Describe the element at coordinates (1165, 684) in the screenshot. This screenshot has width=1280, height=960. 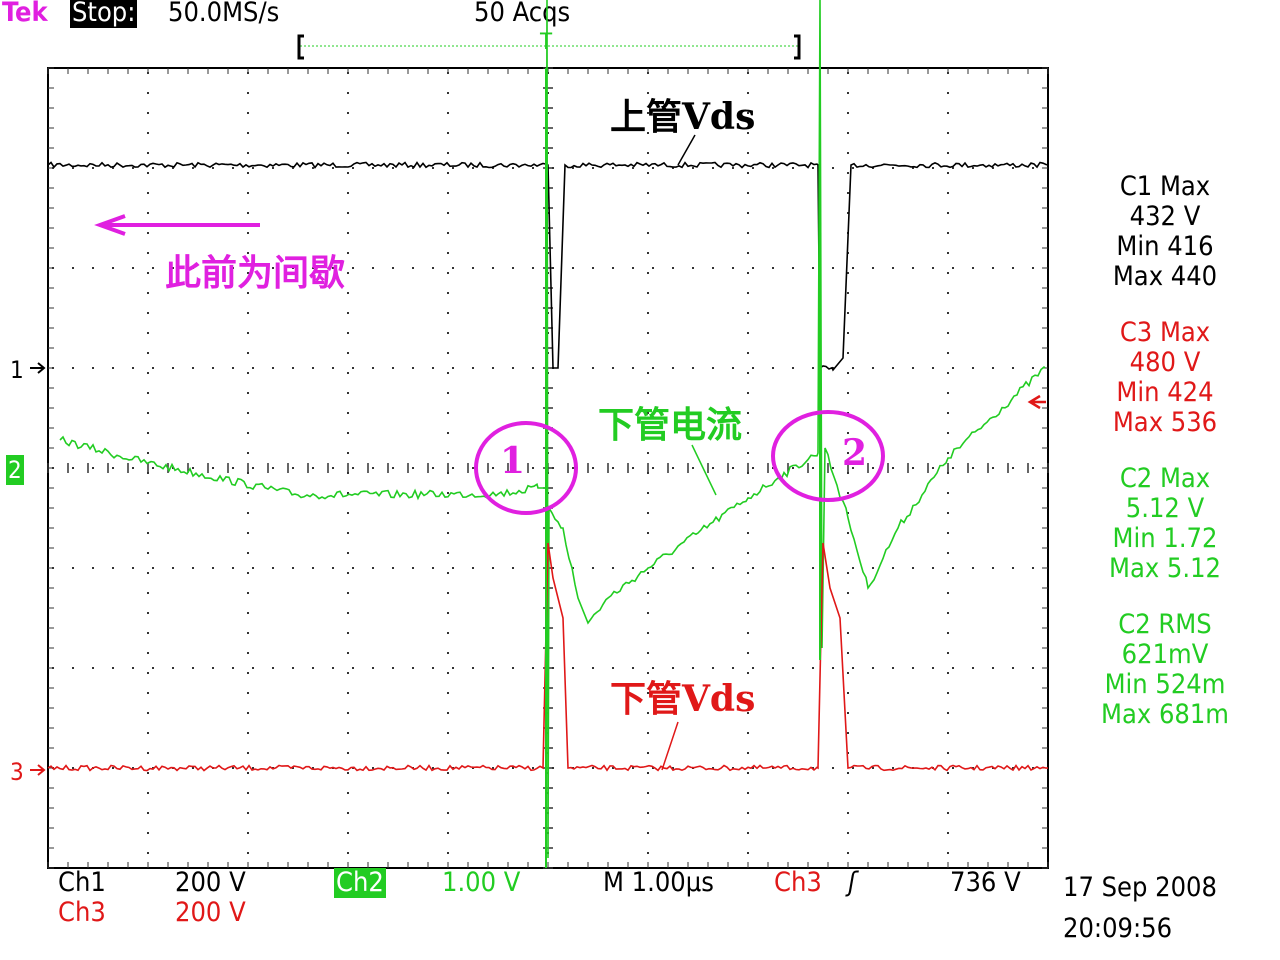
I see `meas-min: Min 524m` at that location.